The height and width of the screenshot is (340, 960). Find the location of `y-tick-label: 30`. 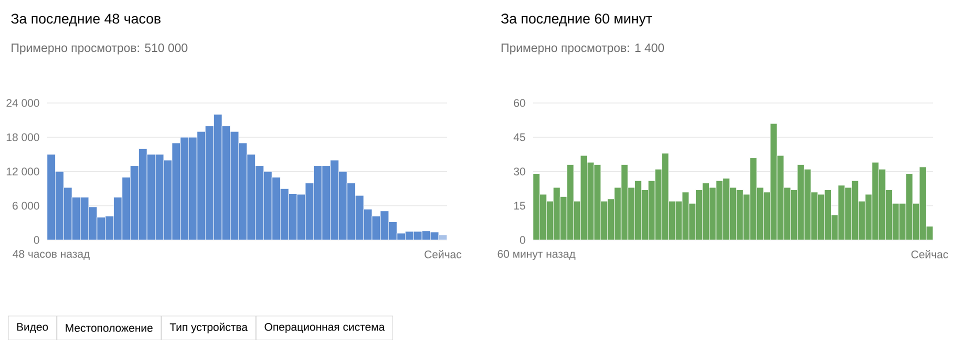

y-tick-label: 30 is located at coordinates (520, 171).